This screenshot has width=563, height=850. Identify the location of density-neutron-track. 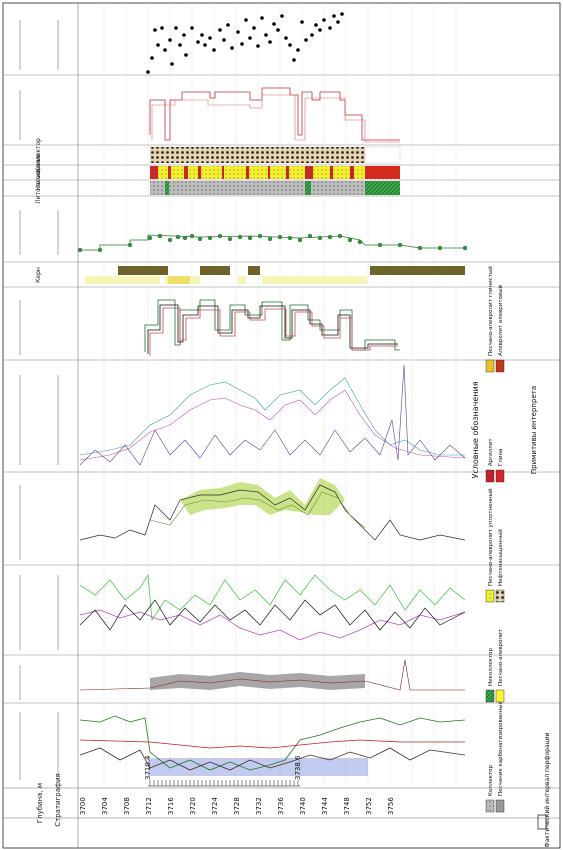
(272, 607).